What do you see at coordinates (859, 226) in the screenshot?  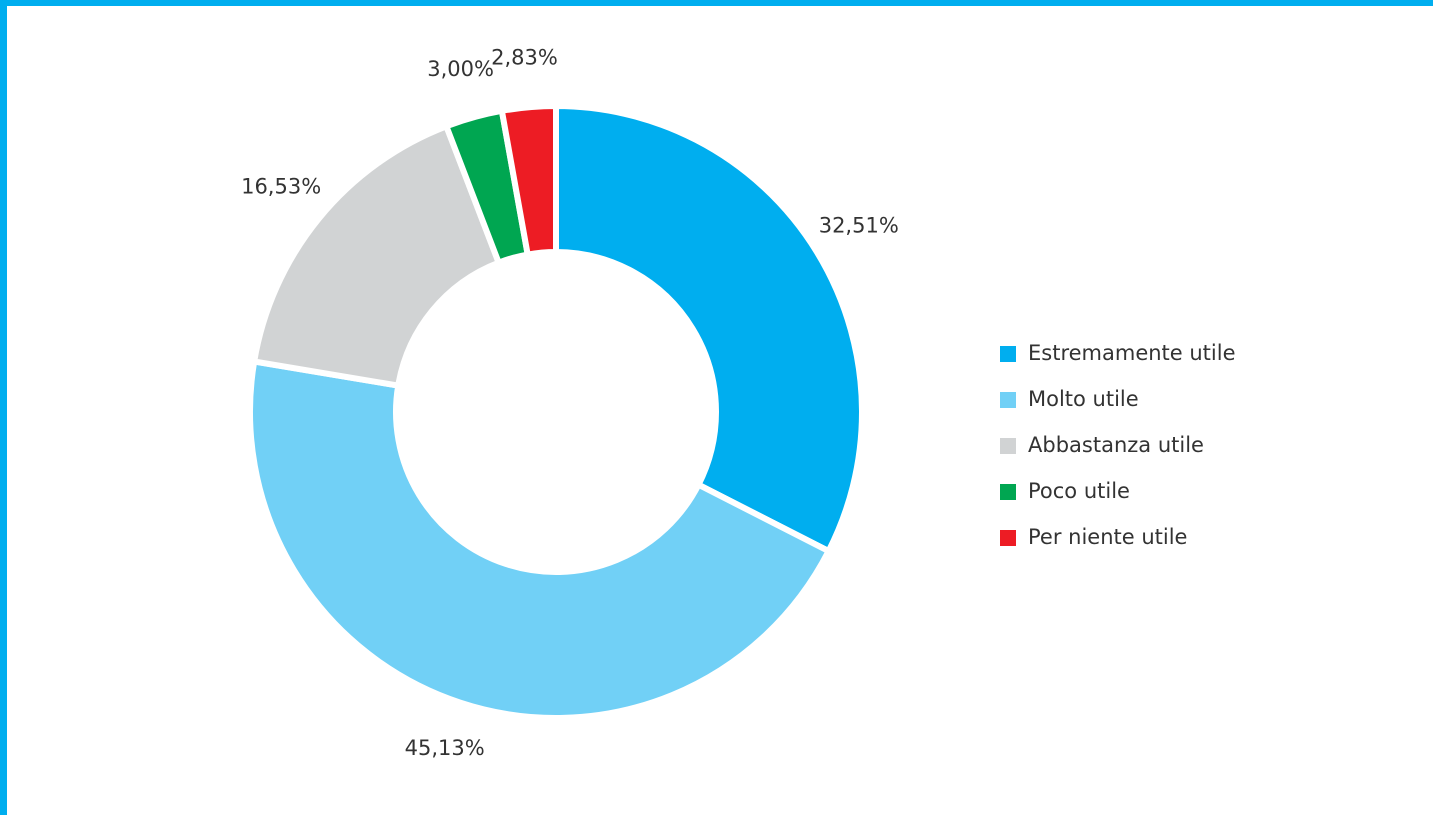 I see `data-label: 32,51%` at bounding box center [859, 226].